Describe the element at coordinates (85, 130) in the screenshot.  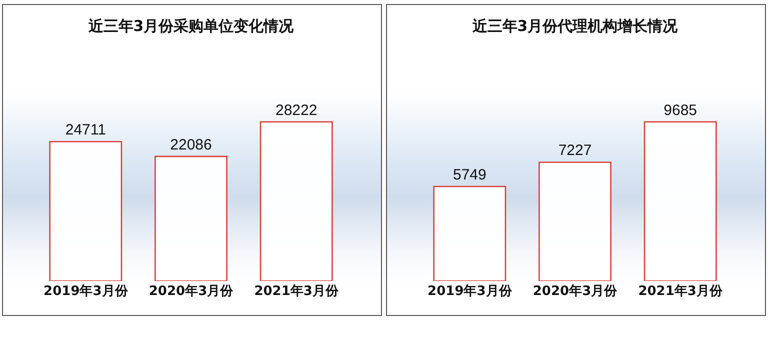
I see `data-label: 24711` at that location.